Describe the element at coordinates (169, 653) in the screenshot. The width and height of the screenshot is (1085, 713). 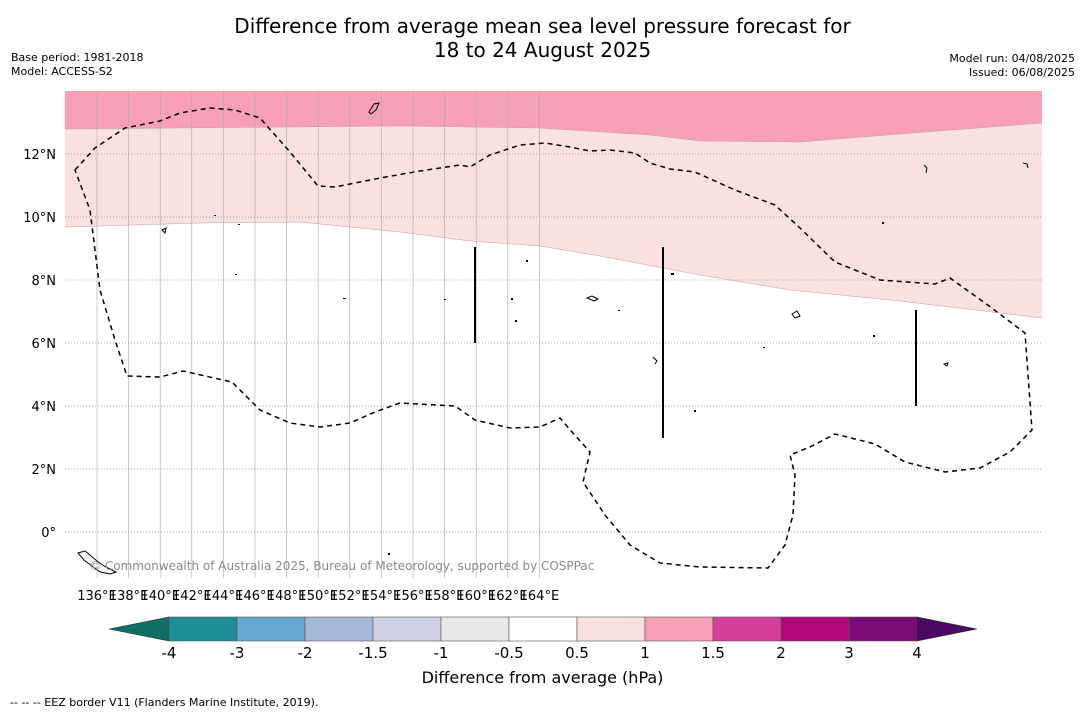
I see `colorbar-tick-label: -4` at that location.